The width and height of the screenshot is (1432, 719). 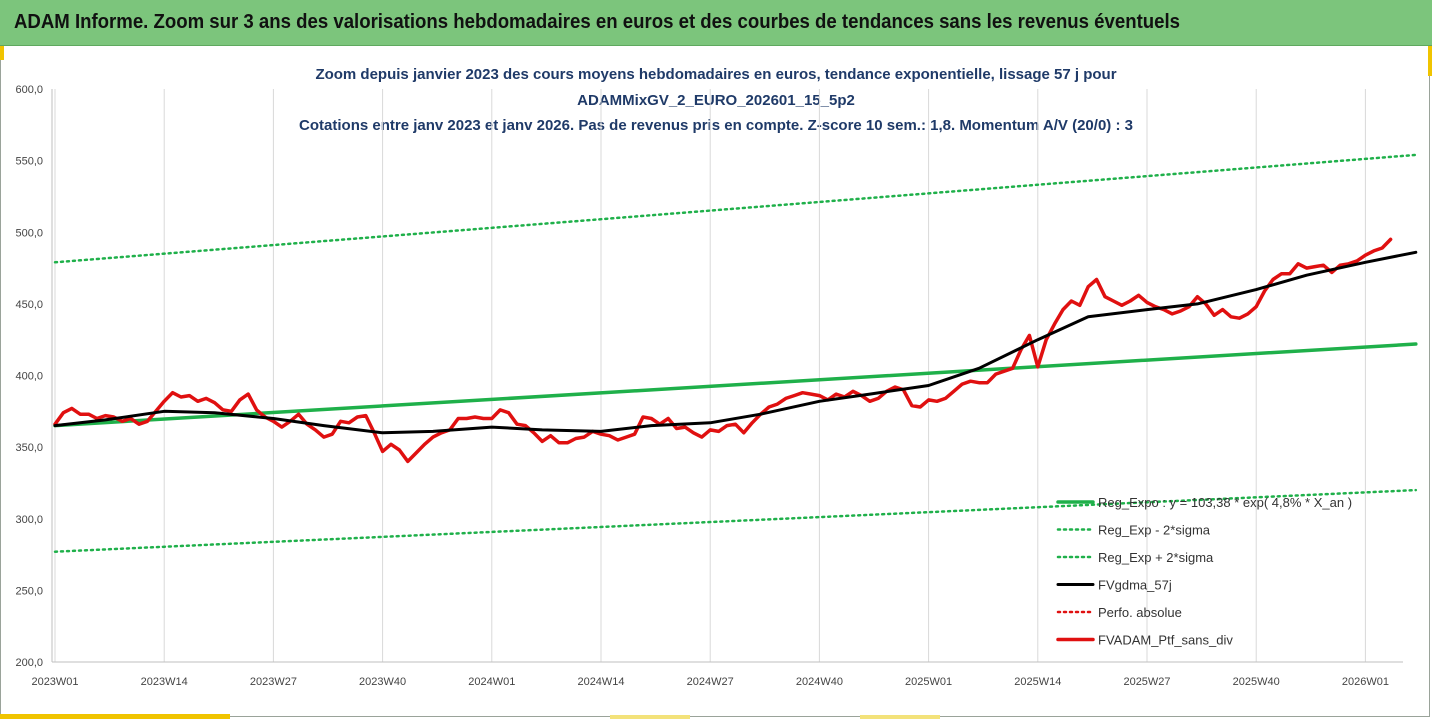 I want to click on series-reg-exp-minus-2sigma-line, so click(x=735, y=520).